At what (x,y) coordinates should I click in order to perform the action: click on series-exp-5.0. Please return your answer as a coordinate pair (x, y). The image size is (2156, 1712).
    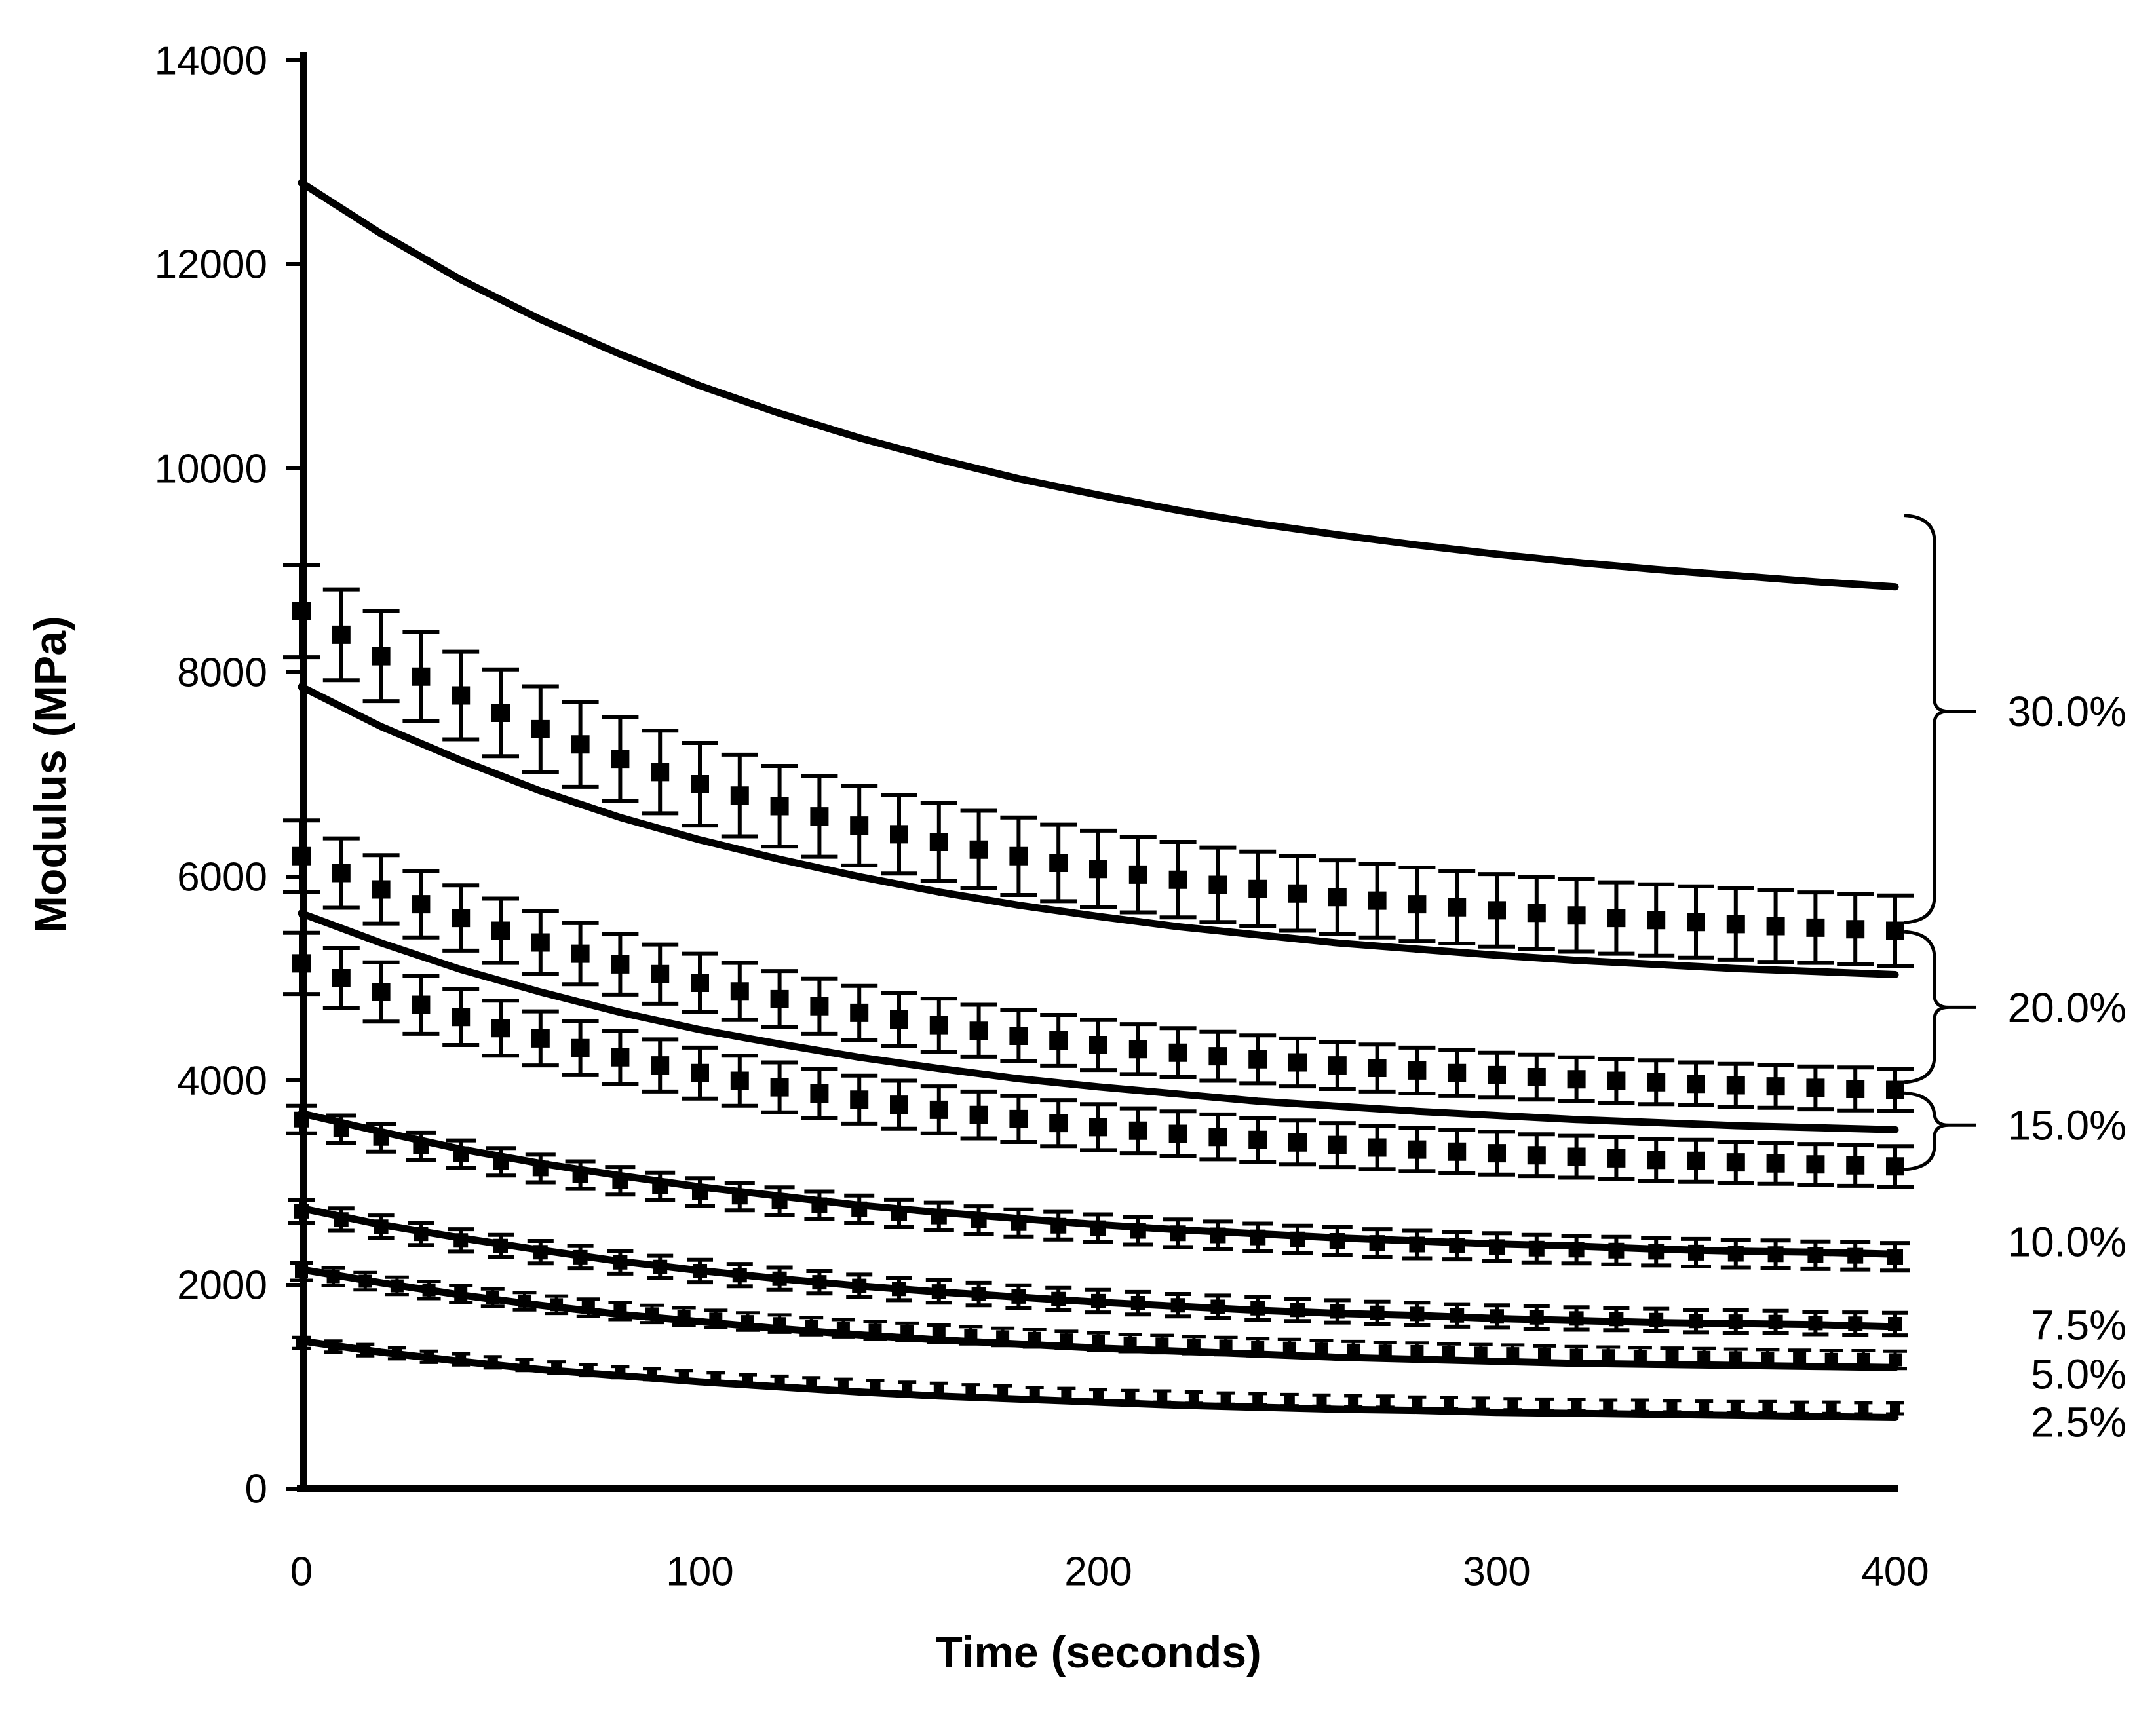
    Looking at the image, I should click on (1098, 1316).